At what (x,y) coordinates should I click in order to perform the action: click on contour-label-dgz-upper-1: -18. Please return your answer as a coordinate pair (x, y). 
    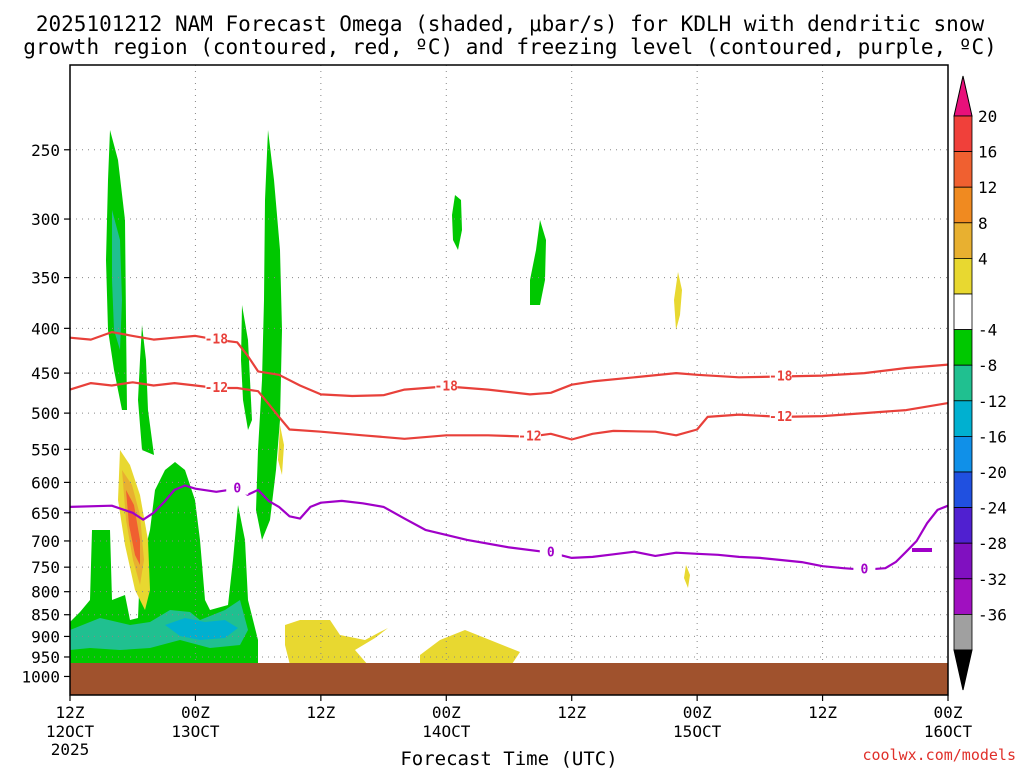
    Looking at the image, I should click on (447, 386).